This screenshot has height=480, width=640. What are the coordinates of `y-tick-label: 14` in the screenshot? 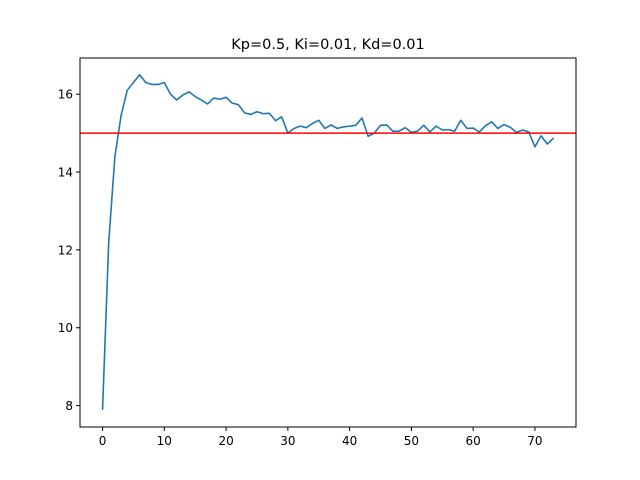 It's located at (65, 173).